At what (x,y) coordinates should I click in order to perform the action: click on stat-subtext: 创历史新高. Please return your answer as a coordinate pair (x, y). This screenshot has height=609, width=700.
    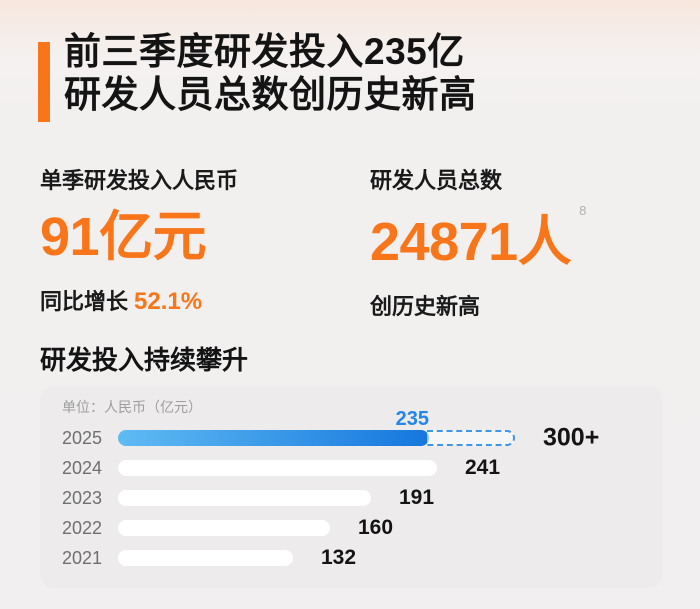
    Looking at the image, I should click on (425, 306).